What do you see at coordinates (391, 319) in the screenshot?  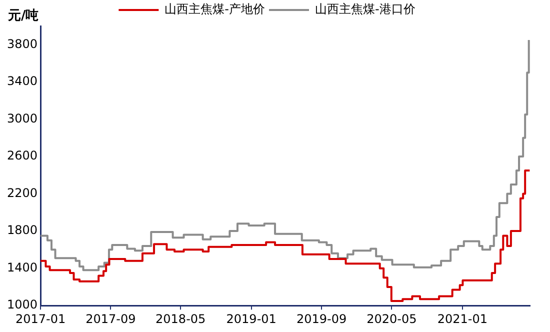 I see `x-tick-label: 2020-05` at bounding box center [391, 319].